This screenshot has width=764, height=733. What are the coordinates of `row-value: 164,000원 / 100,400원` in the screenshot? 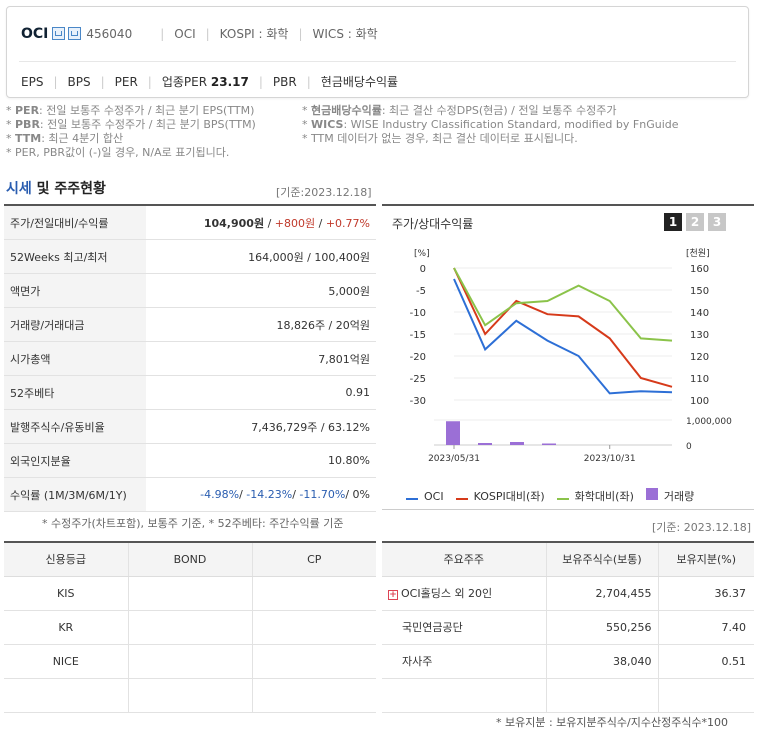 It's located at (309, 257).